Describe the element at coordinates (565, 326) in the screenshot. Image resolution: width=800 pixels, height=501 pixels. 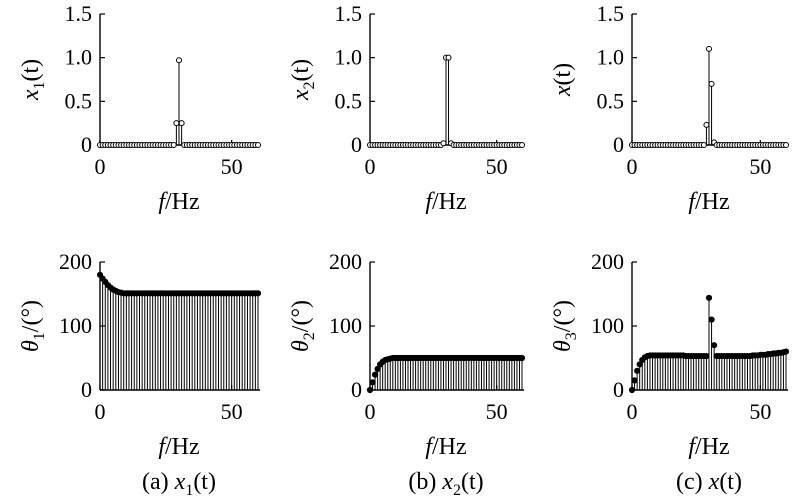
I see `y-axis-label: θ3/(°)` at that location.